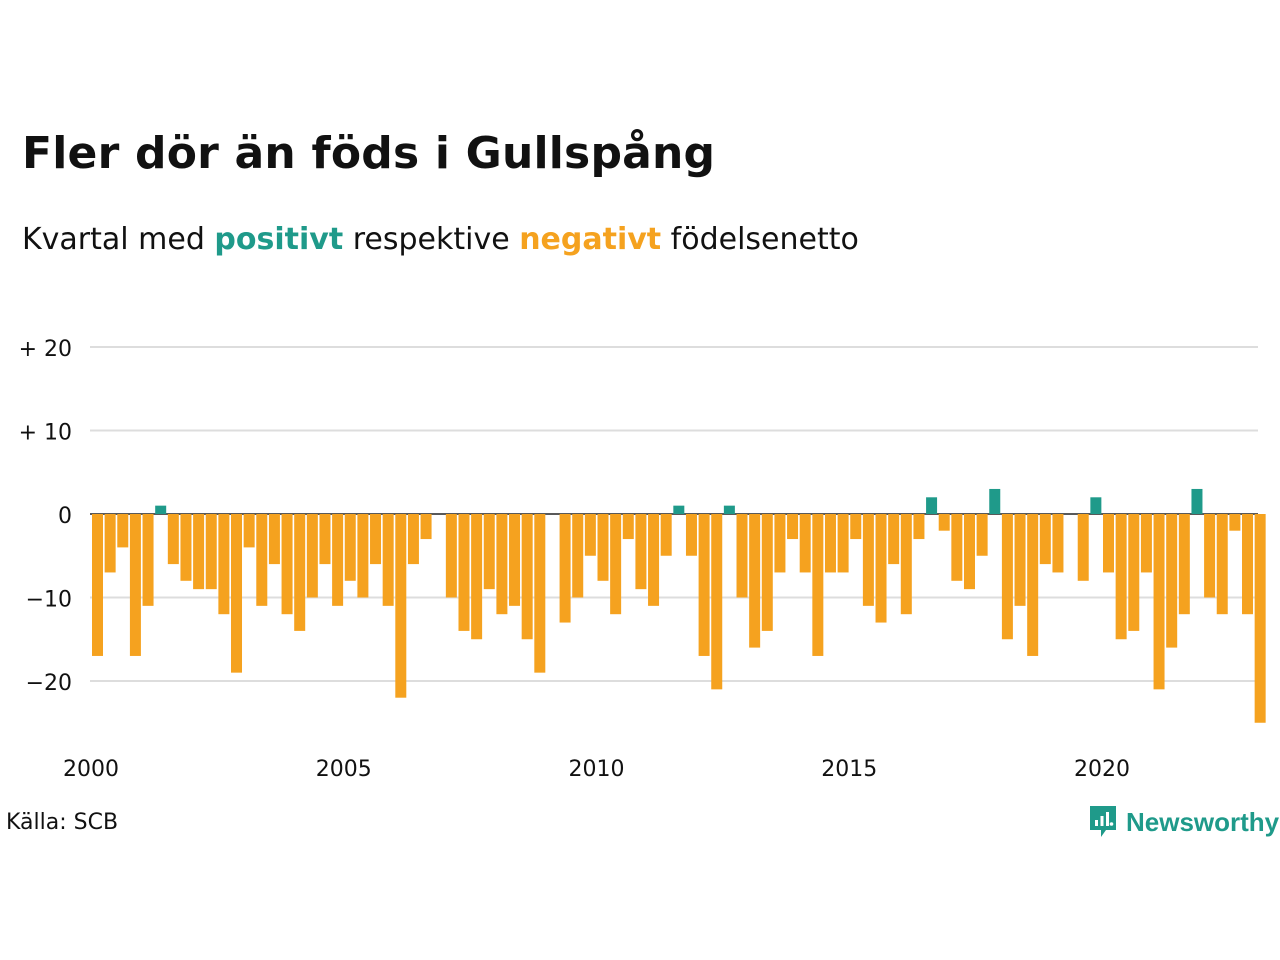 This screenshot has width=1280, height=960. I want to click on subtitle-suffix: födelsenetto, so click(760, 239).